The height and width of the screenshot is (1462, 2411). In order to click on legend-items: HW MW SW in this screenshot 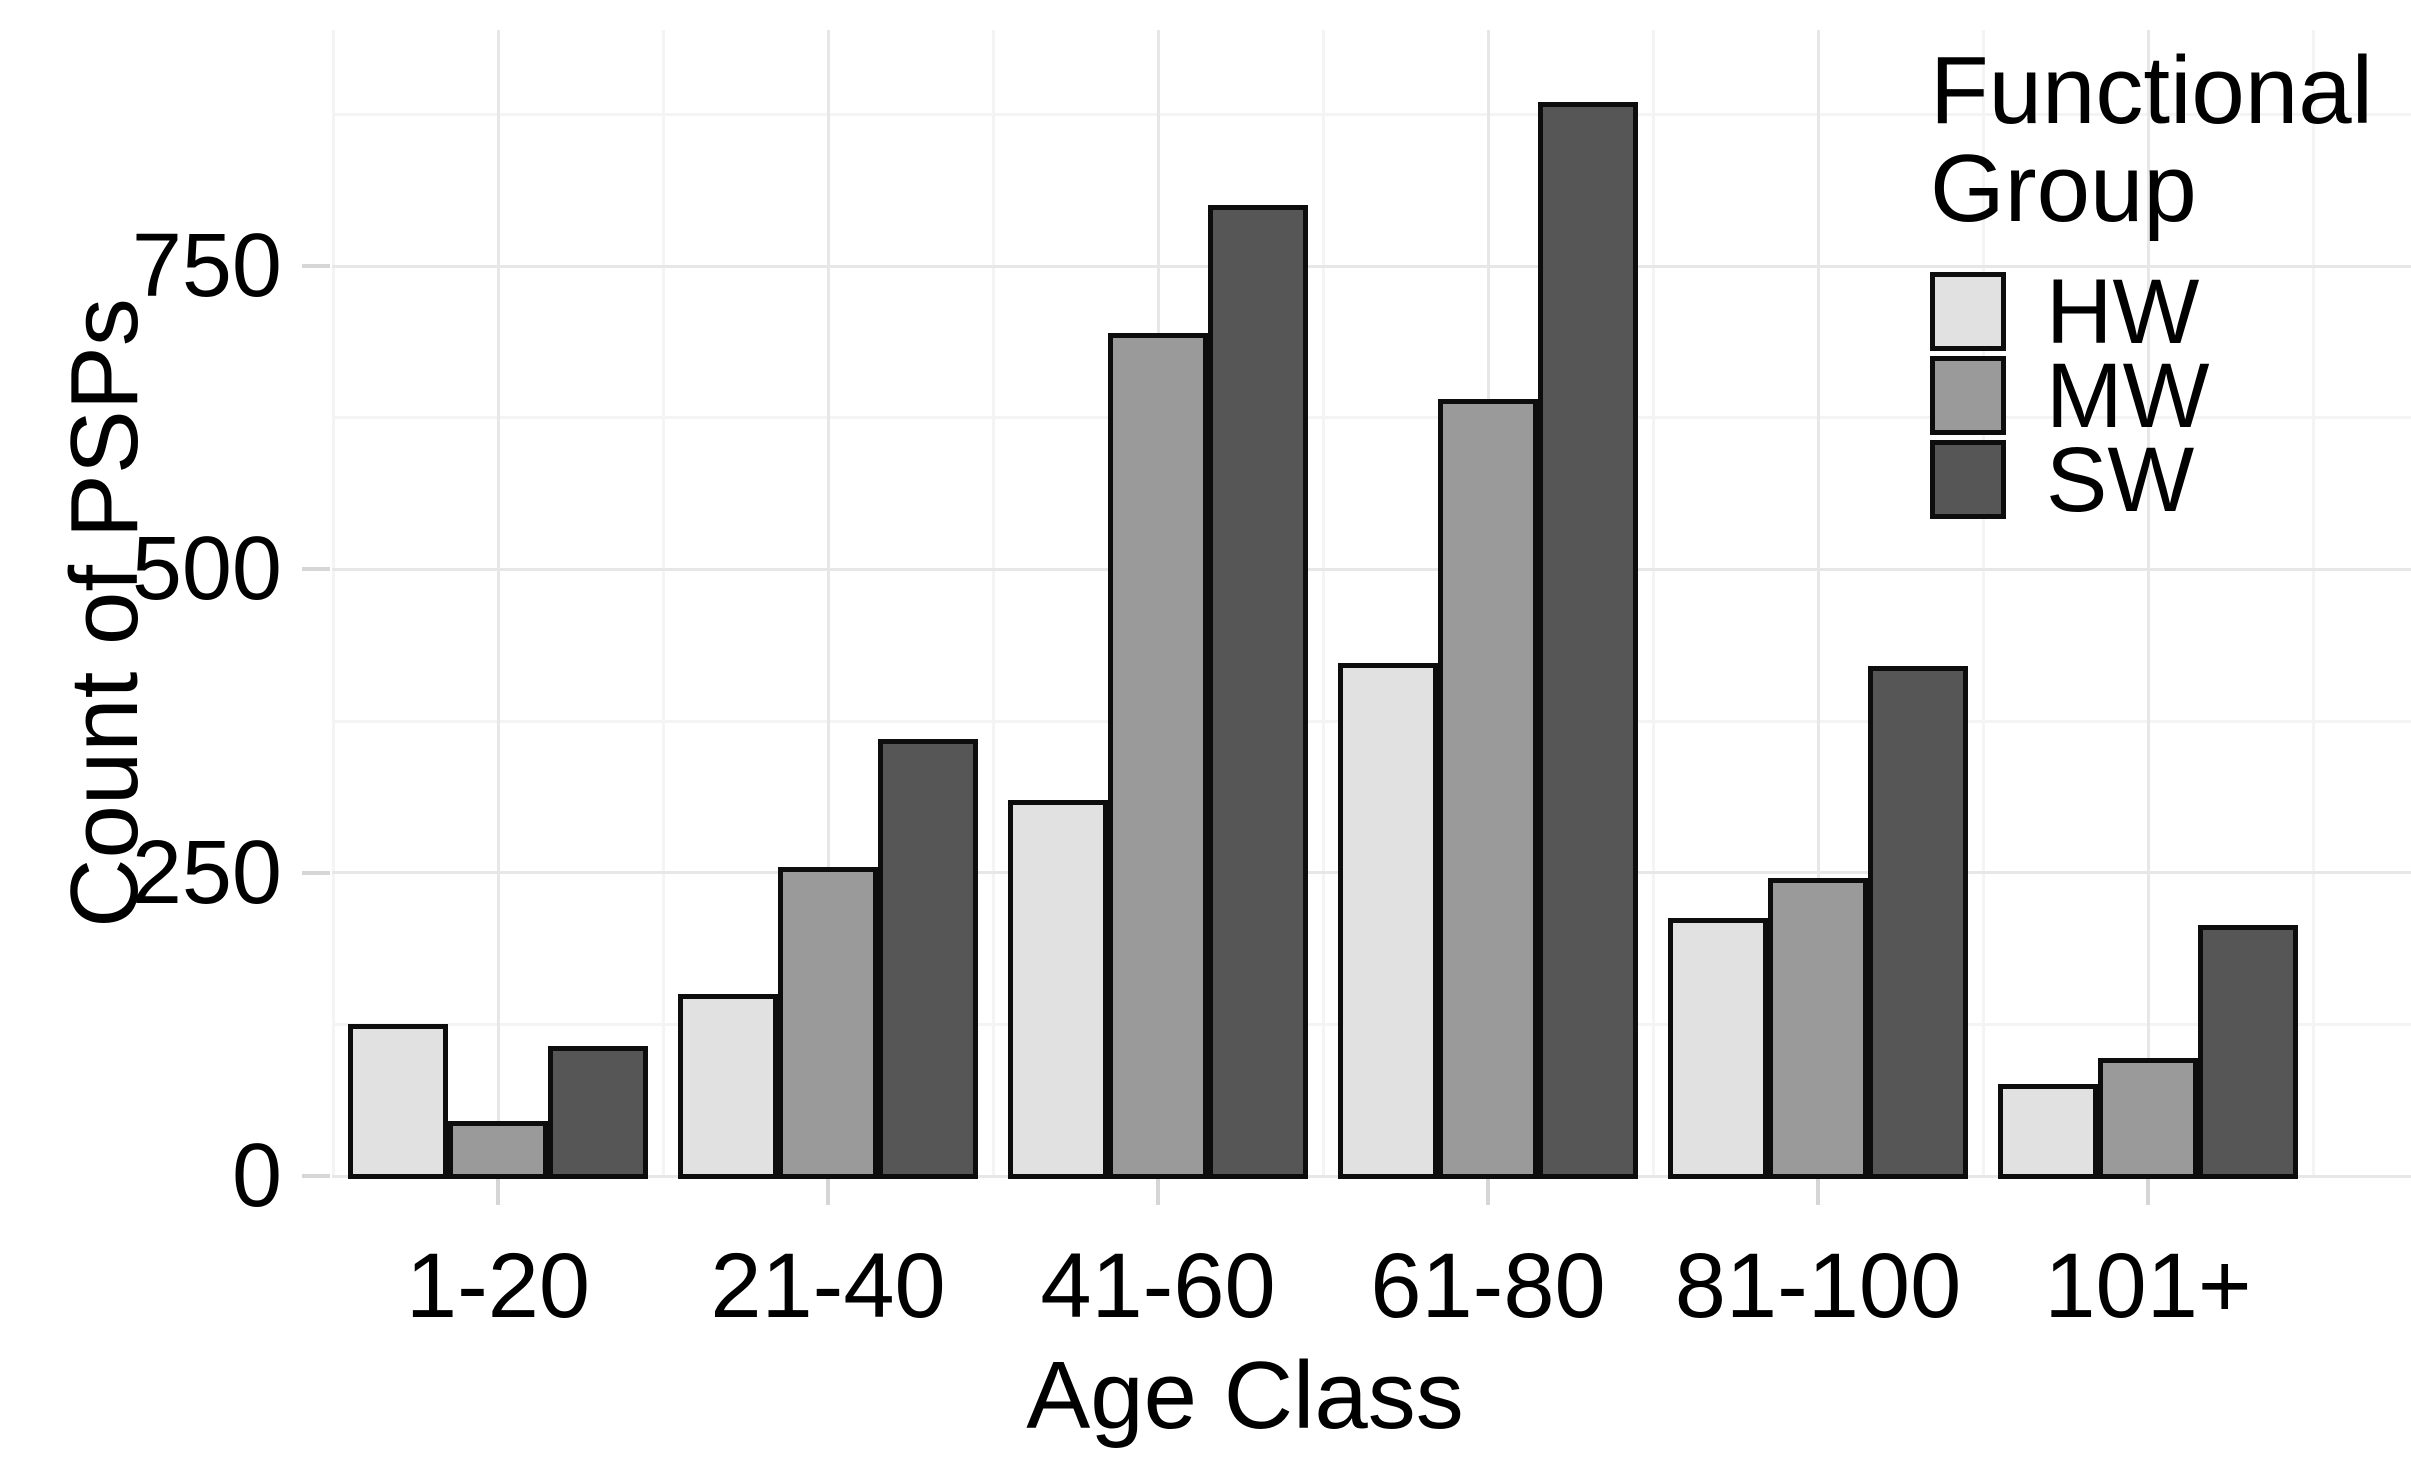, I will do `click(2151, 396)`.